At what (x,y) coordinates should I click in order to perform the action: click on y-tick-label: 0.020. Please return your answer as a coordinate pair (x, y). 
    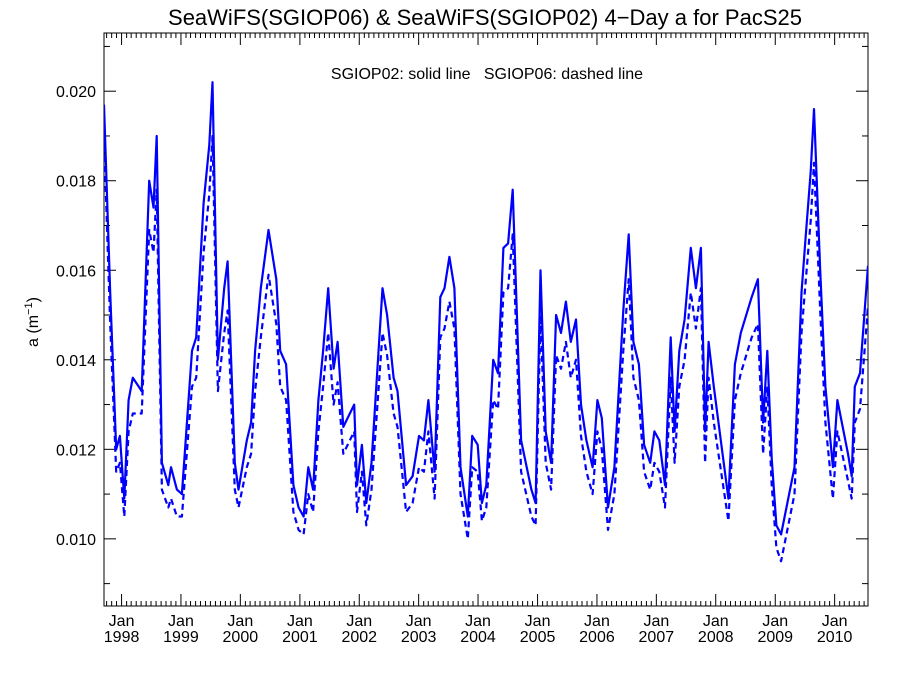
    Looking at the image, I should click on (76, 92).